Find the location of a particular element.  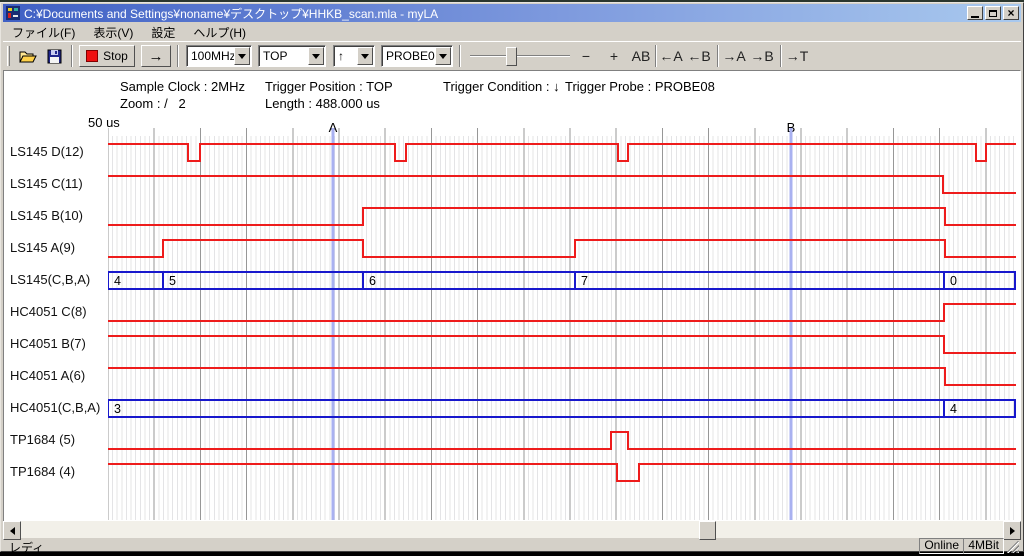

open-file-button is located at coordinates (27, 56).